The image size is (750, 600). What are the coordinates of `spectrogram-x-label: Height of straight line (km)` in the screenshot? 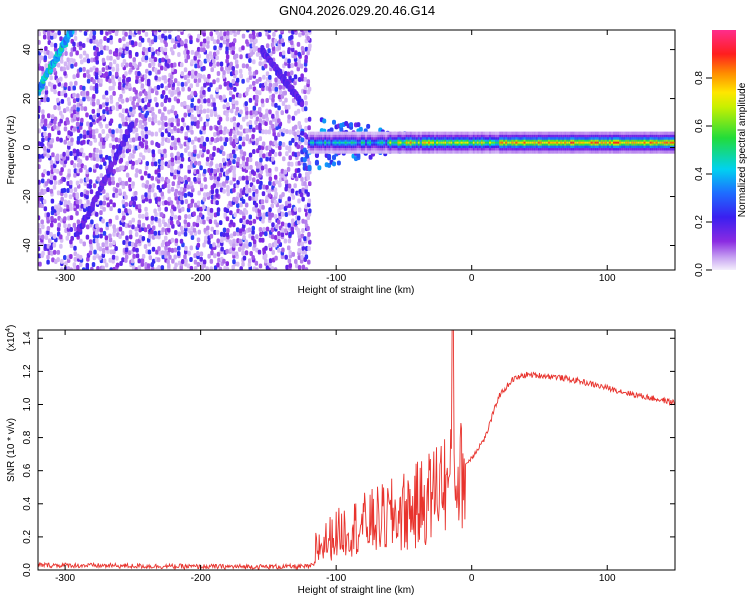 It's located at (356, 290).